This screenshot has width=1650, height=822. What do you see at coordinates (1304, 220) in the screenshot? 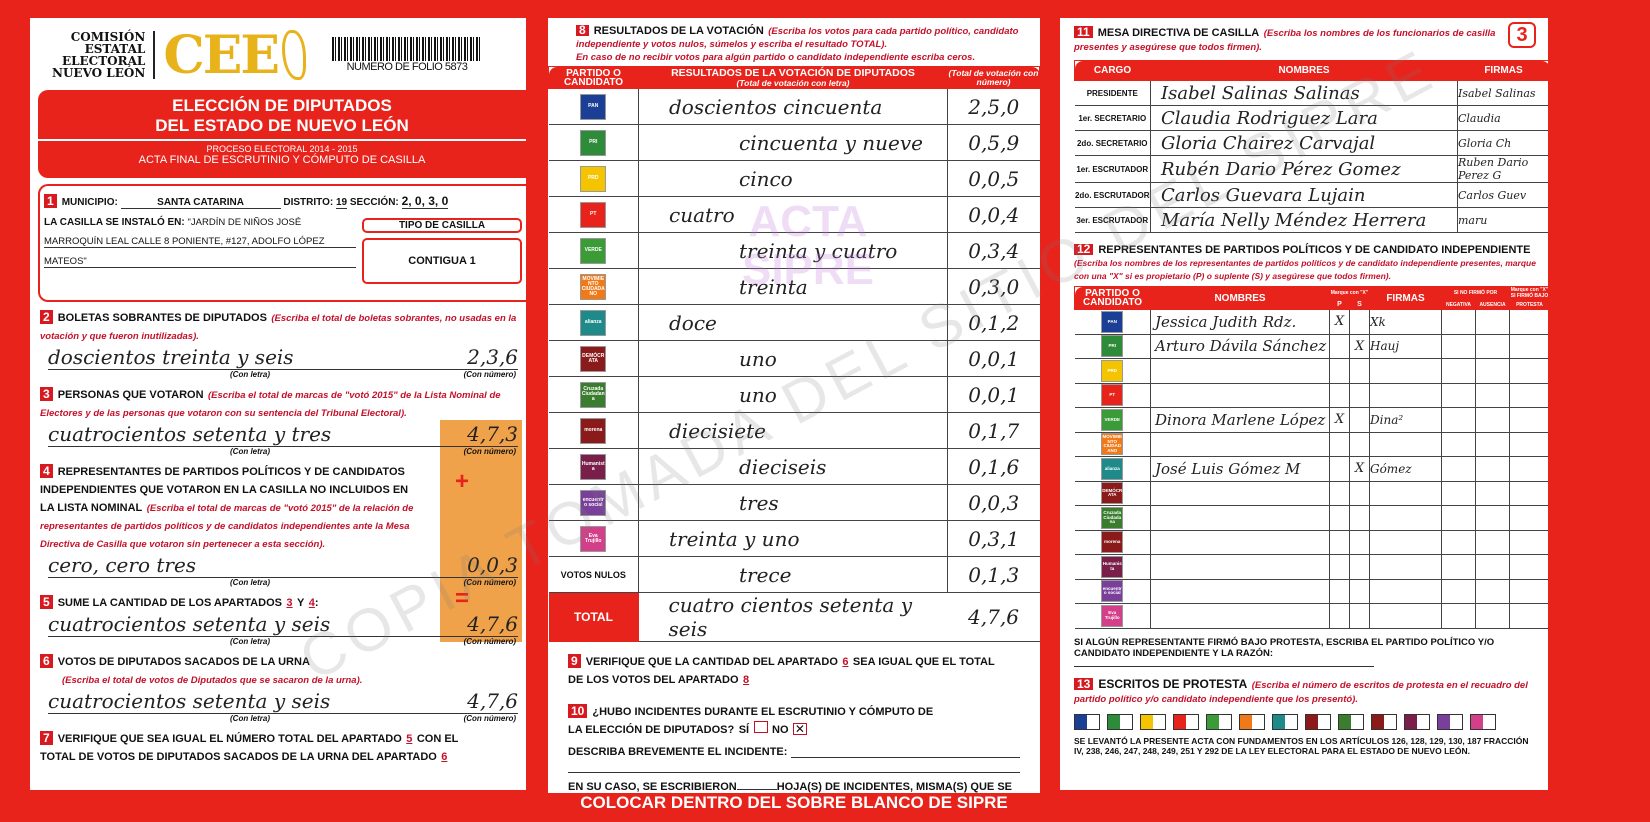
I see `nombre: María Nelly Méndez Herrera` at bounding box center [1304, 220].